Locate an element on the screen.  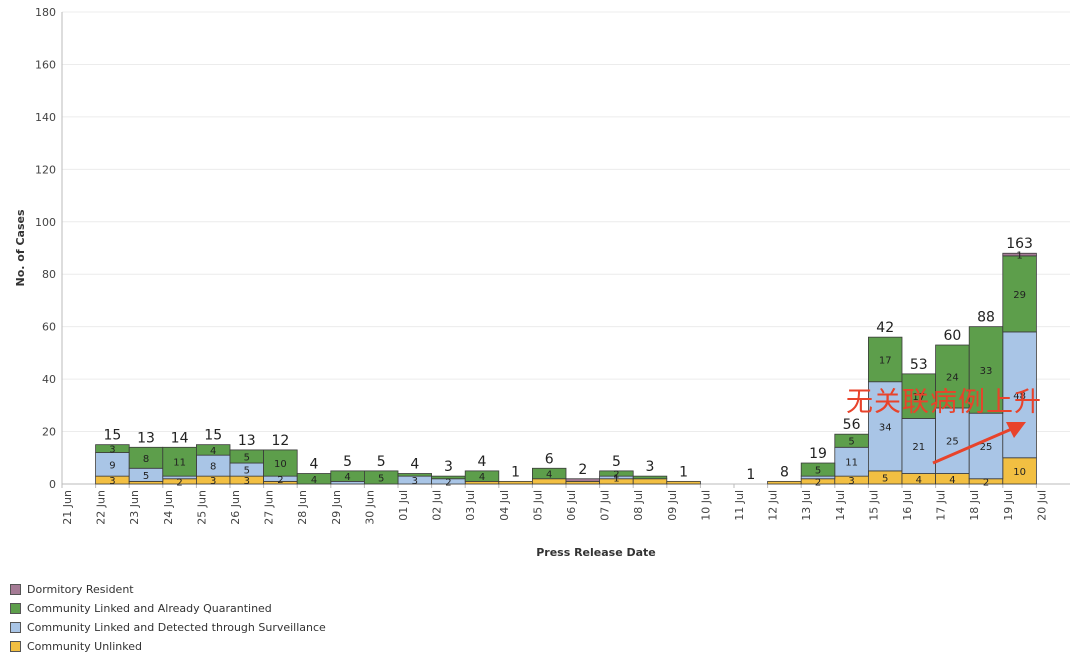
y-tick-label: 100 is located at coordinates (45, 222).